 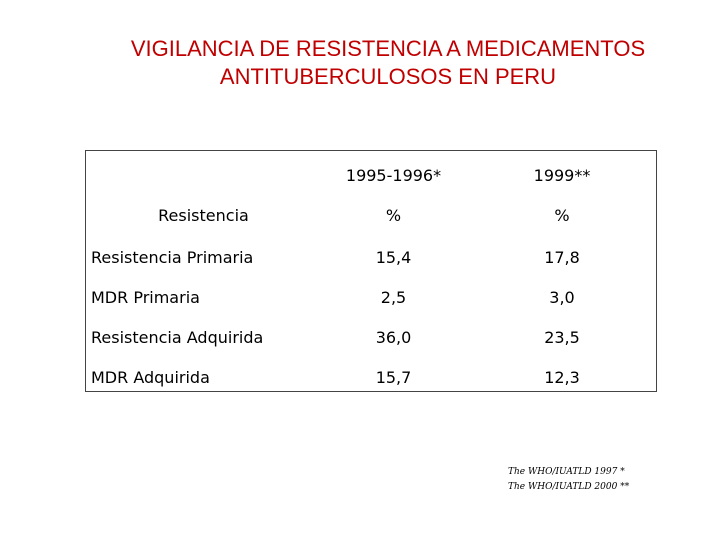 I want to click on title-line: VIGILANCIA DE RESISTENCIA A MEDICAMENTOS, so click(x=388, y=48).